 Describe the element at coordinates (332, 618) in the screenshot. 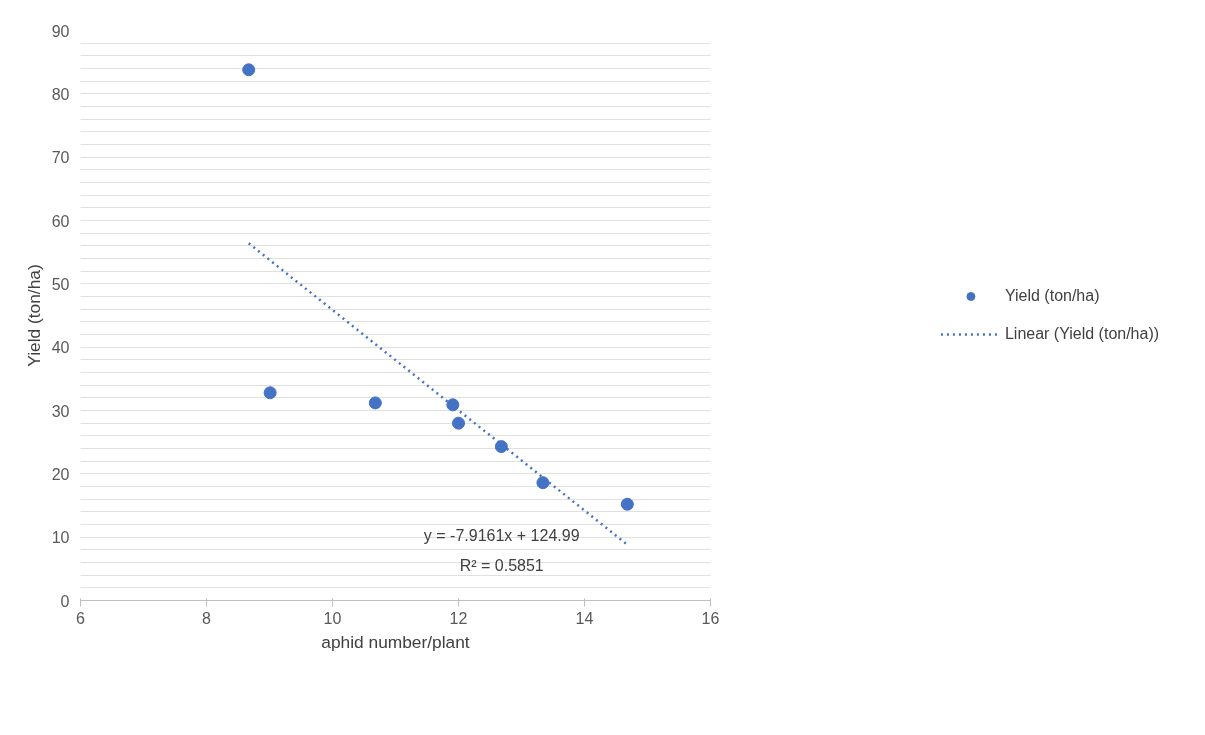

I see `x-tick-label: 10` at that location.